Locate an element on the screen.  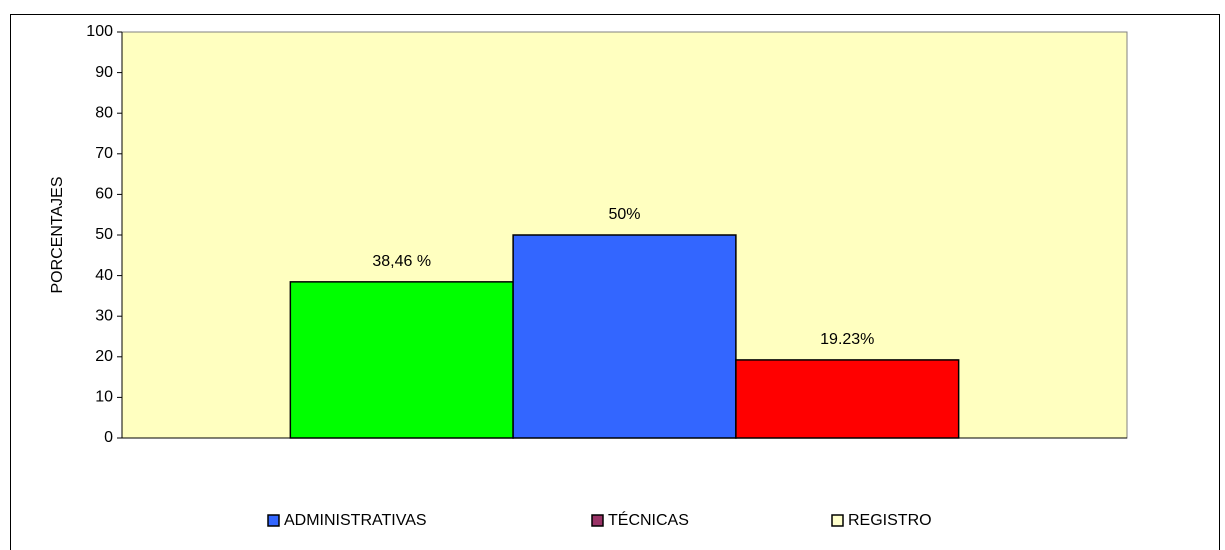
y-tick-label: 20 is located at coordinates (104, 356).